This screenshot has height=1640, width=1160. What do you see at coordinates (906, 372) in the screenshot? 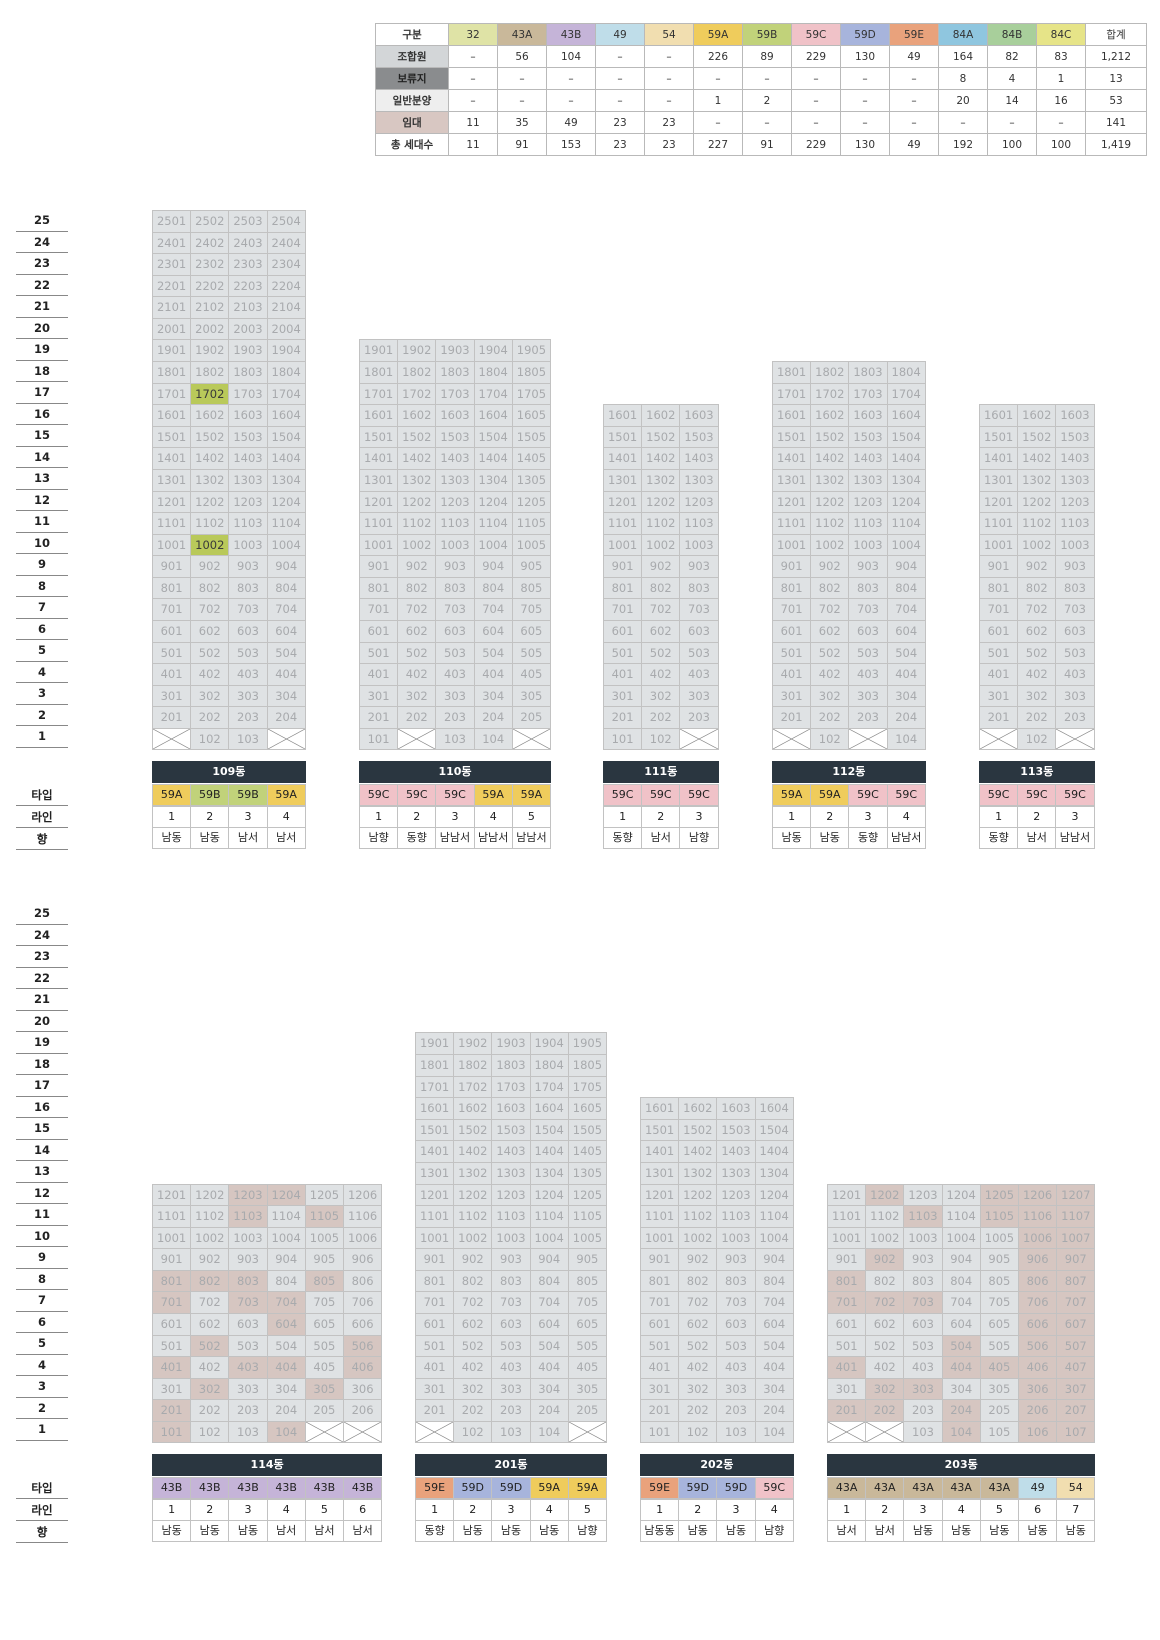
I see `unit-cell: 1804` at bounding box center [906, 372].